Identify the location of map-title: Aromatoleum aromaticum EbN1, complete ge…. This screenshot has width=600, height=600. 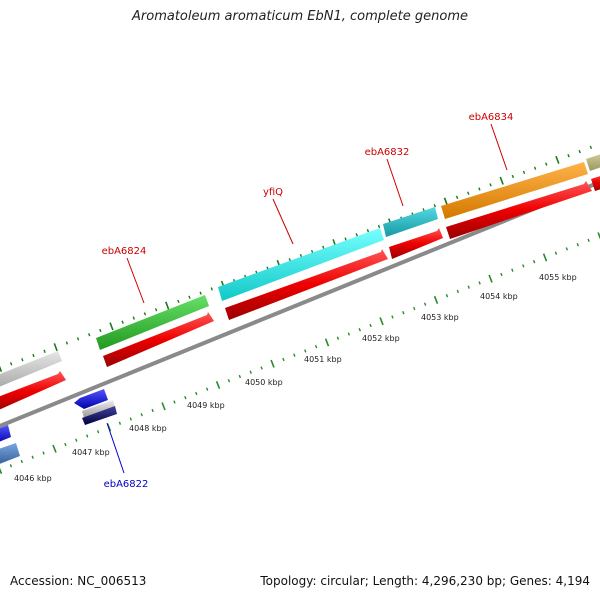
(300, 16).